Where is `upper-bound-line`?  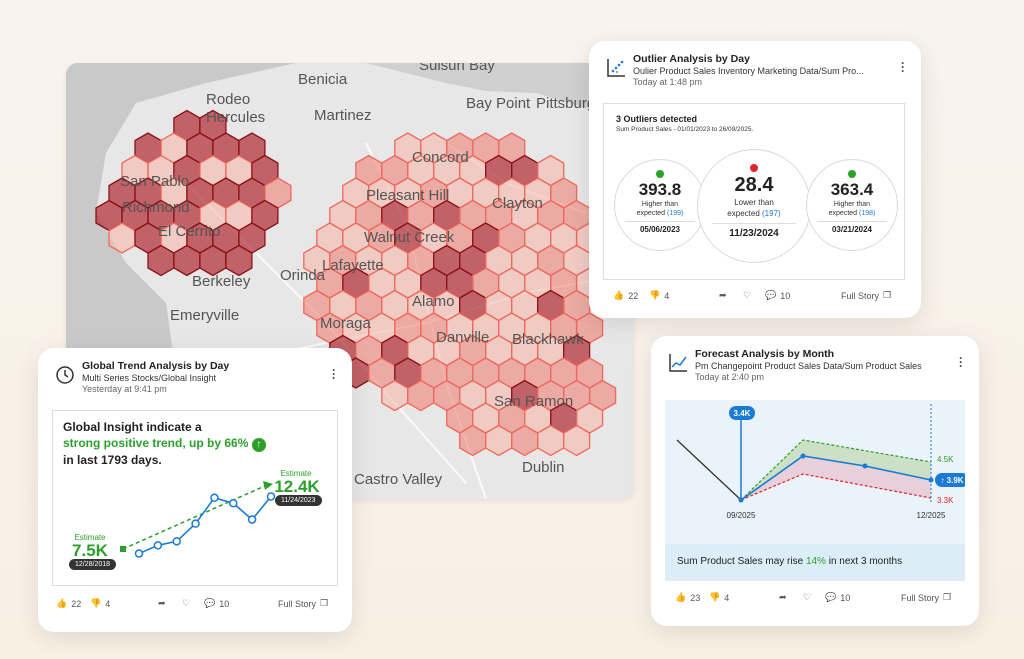 upper-bound-line is located at coordinates (836, 470).